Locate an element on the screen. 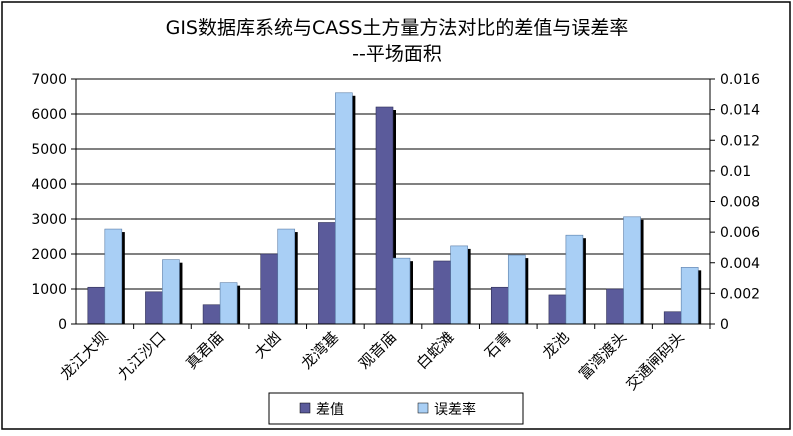  left-axis-tick-label: 6000 is located at coordinates (49, 115).